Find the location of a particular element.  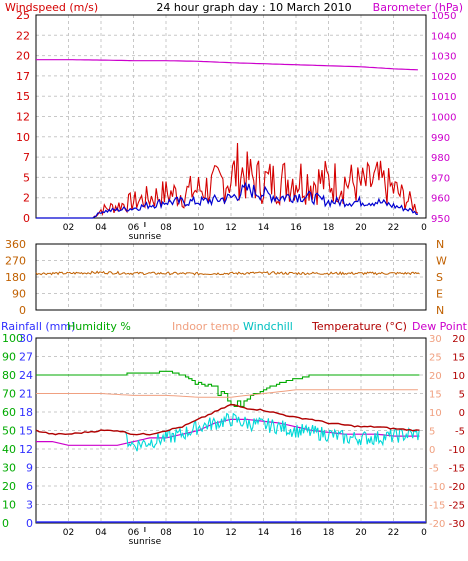

windchill-line is located at coordinates (272, 432).